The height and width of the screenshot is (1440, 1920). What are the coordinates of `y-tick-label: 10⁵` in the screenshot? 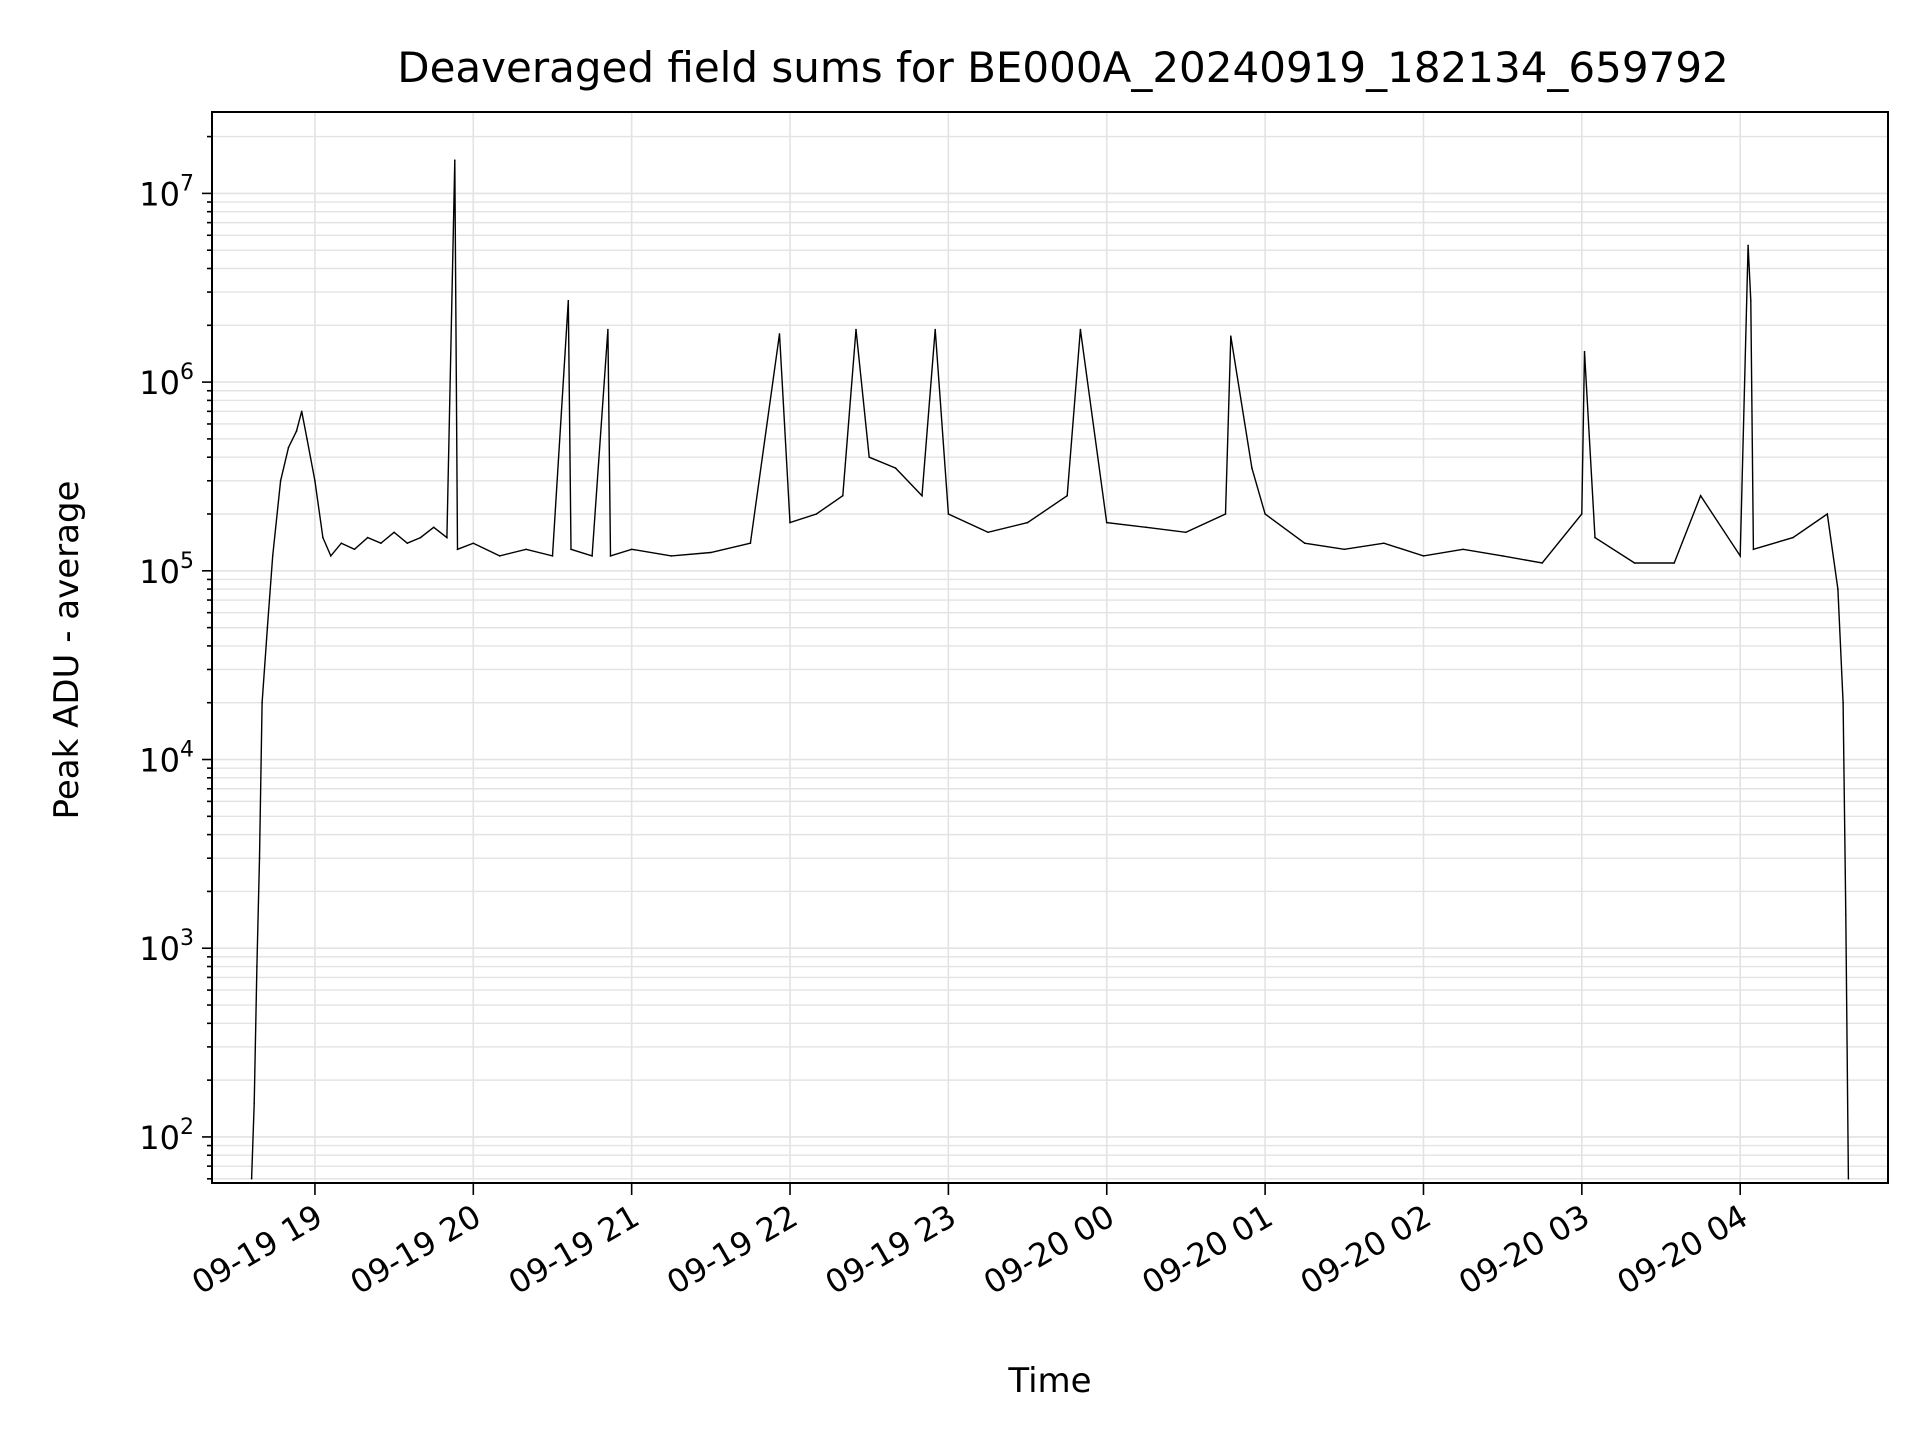 It's located at (166, 570).